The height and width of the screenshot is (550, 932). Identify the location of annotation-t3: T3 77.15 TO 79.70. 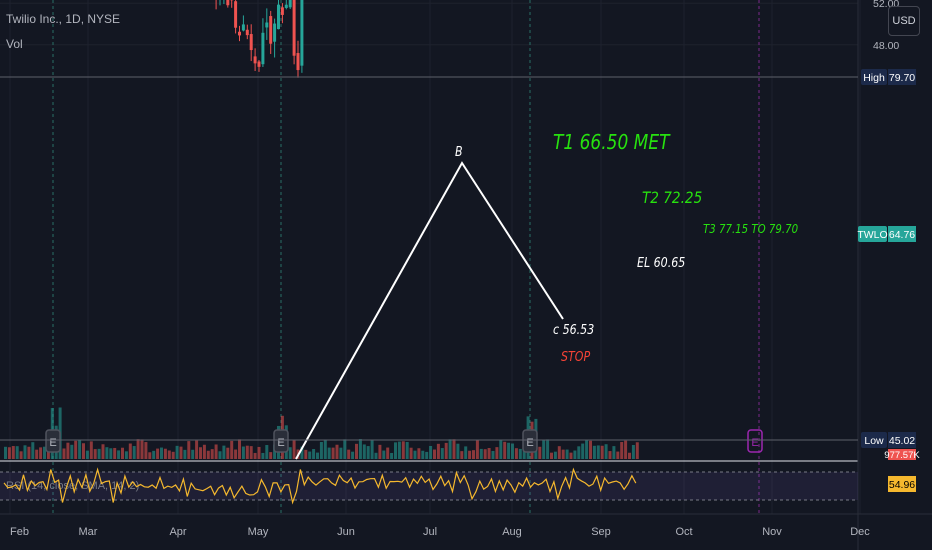
(751, 229).